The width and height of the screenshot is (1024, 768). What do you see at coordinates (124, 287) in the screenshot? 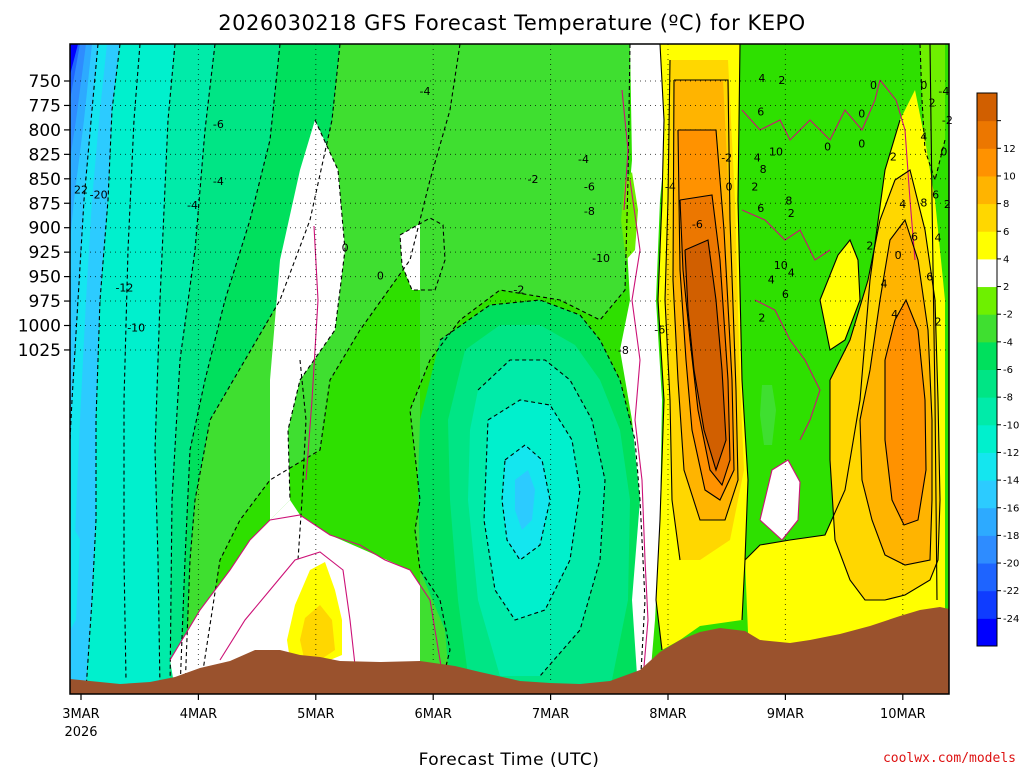
I see `contour-label: -12` at bounding box center [124, 287].